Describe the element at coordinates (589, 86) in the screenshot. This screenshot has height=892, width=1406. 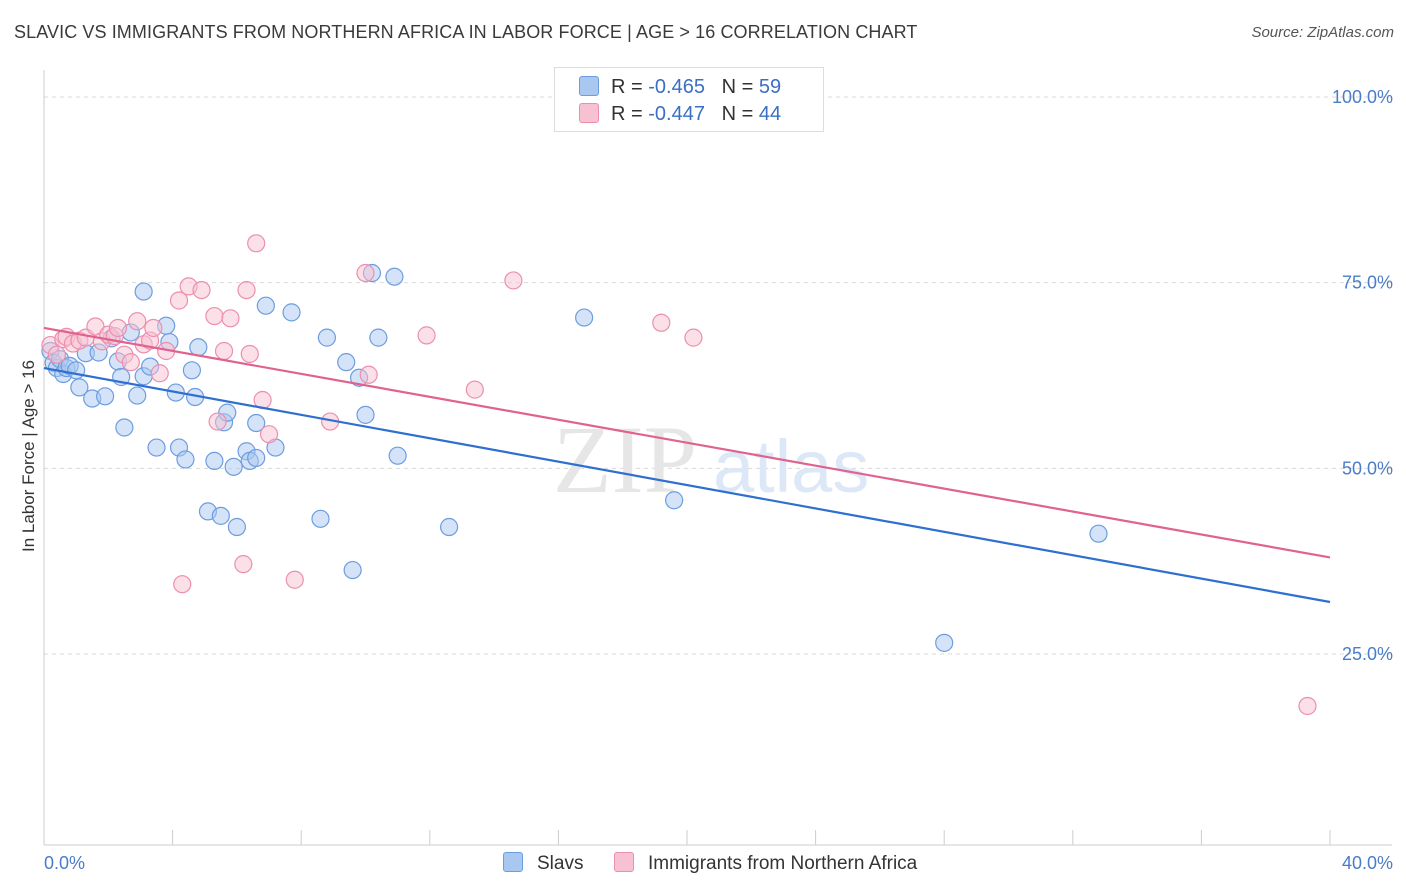
I see `swatch-slavs` at that location.